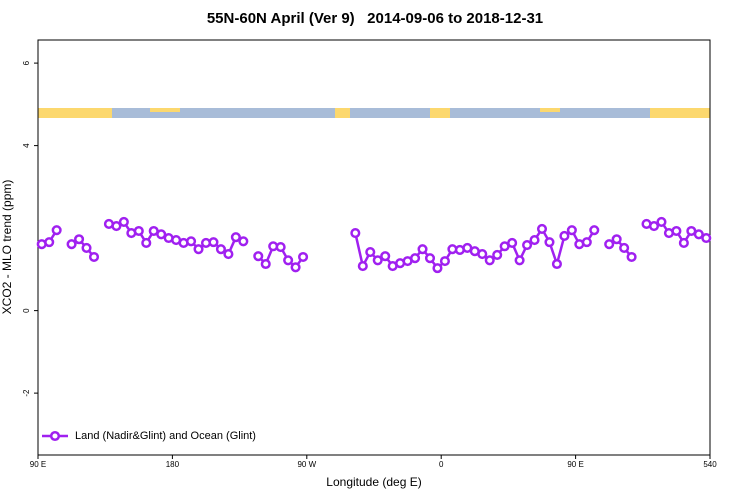 The image size is (750, 500). What do you see at coordinates (26, 393) in the screenshot?
I see `y-tick-label: -2` at bounding box center [26, 393].